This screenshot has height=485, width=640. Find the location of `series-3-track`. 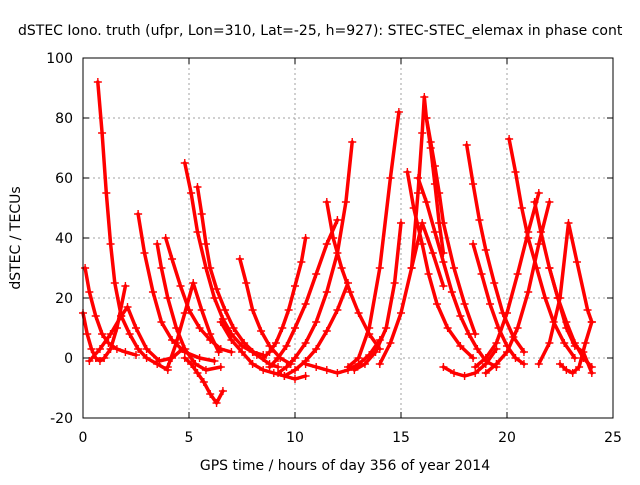

series-3-track is located at coordinates (136, 334).